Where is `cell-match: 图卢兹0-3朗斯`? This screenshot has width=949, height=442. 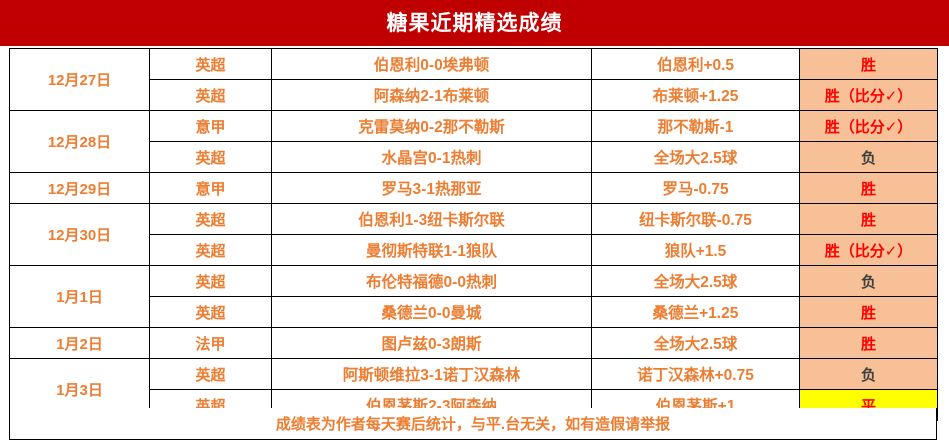 cell-match: 图卢兹0-3朗斯 is located at coordinates (431, 343).